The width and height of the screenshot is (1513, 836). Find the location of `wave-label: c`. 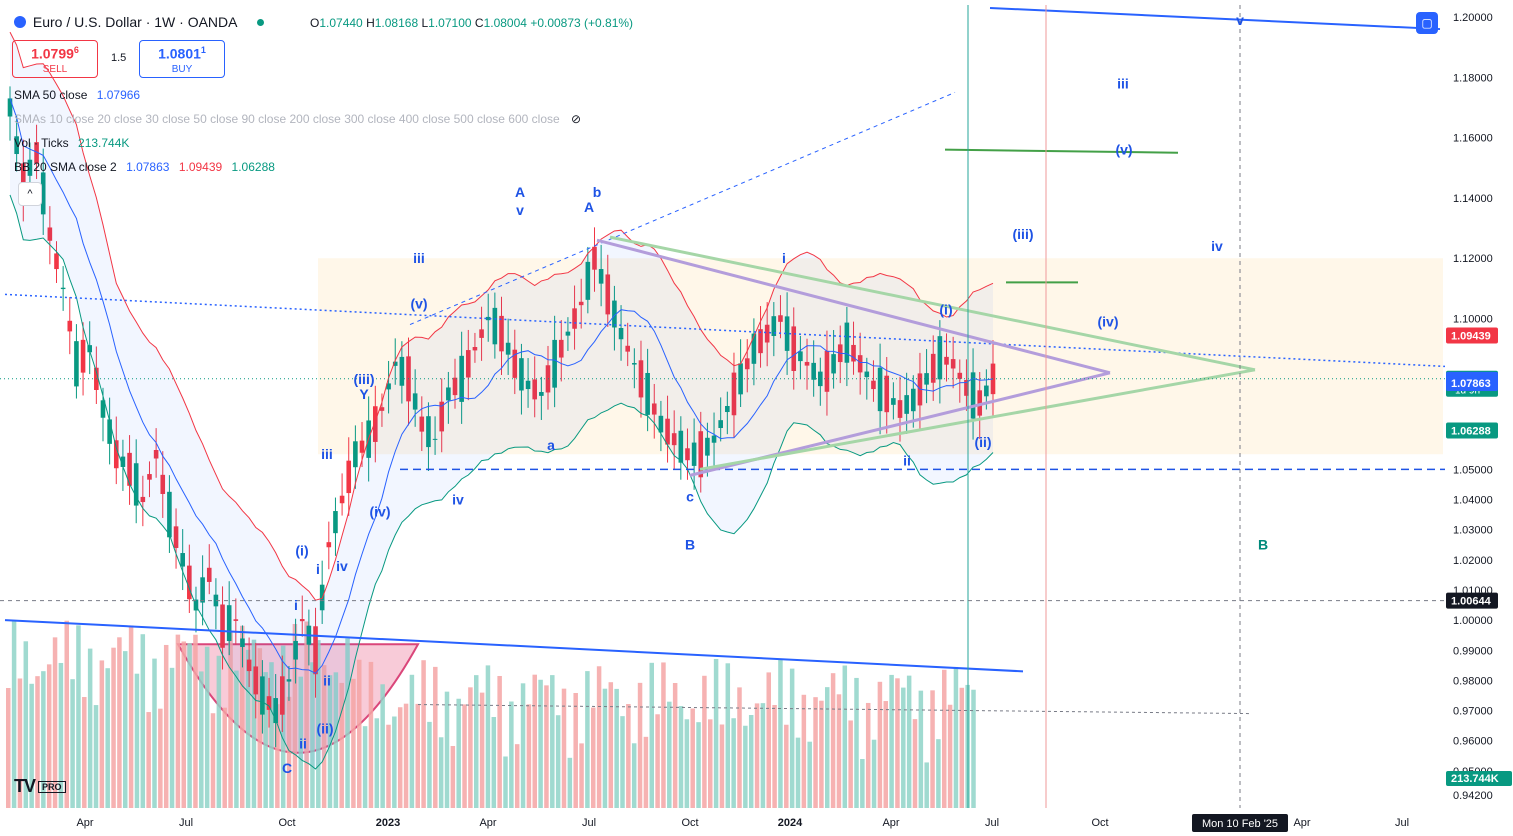

wave-label: c is located at coordinates (690, 496).